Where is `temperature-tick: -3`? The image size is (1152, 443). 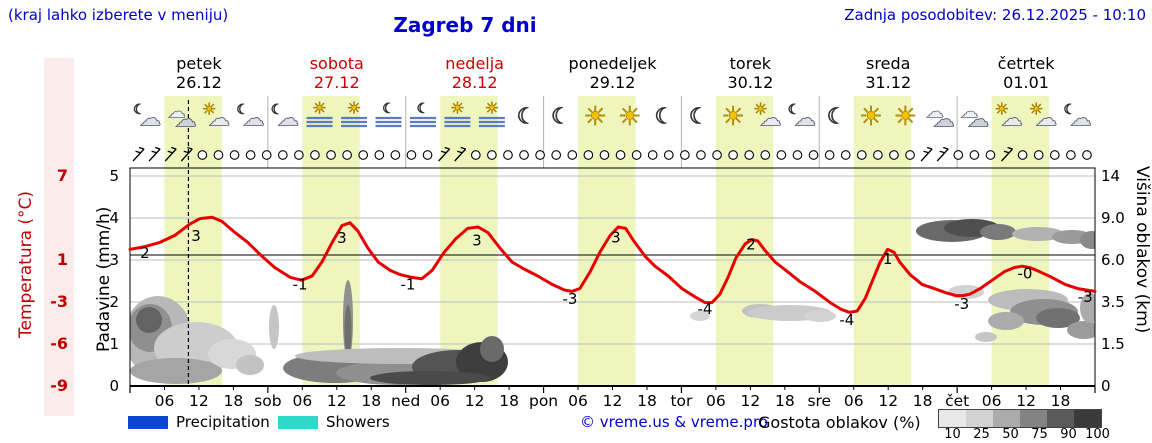
temperature-tick: -3 is located at coordinates (59, 301).